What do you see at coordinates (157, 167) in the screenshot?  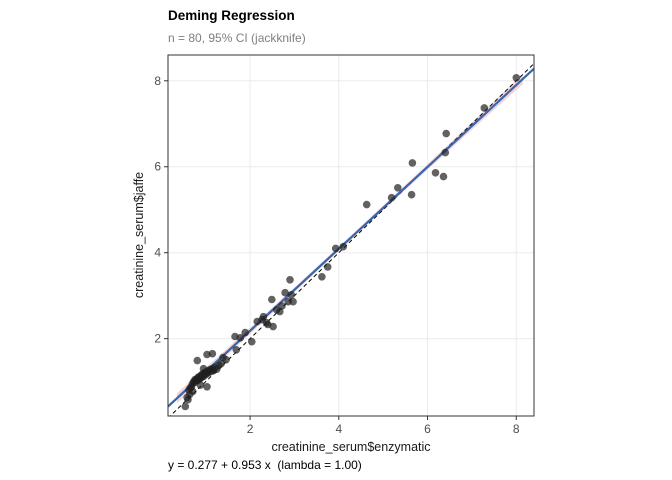 I see `y-tick-label: 6` at bounding box center [157, 167].